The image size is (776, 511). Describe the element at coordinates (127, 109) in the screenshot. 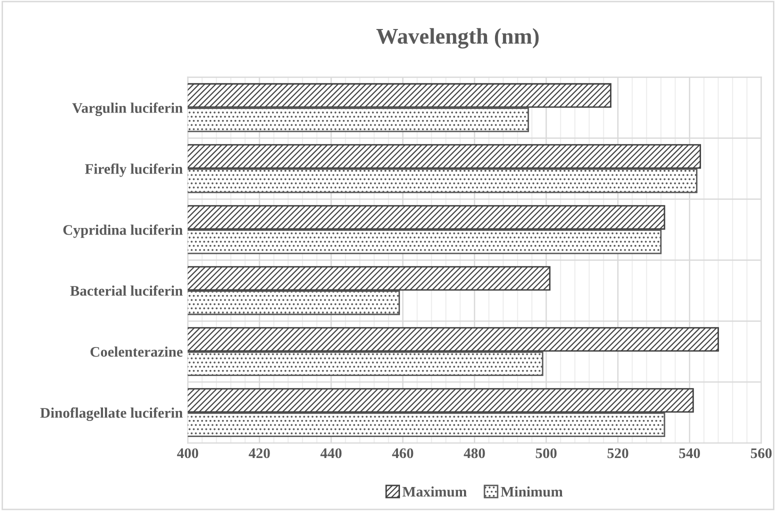

I see `y-tick-label: Vargulin luciferin` at that location.